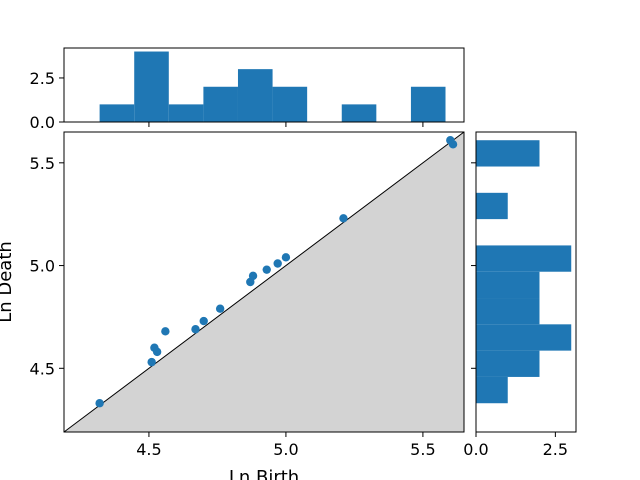  Describe the element at coordinates (42, 368) in the screenshot. I see `y-tick-label: 4.5` at that location.